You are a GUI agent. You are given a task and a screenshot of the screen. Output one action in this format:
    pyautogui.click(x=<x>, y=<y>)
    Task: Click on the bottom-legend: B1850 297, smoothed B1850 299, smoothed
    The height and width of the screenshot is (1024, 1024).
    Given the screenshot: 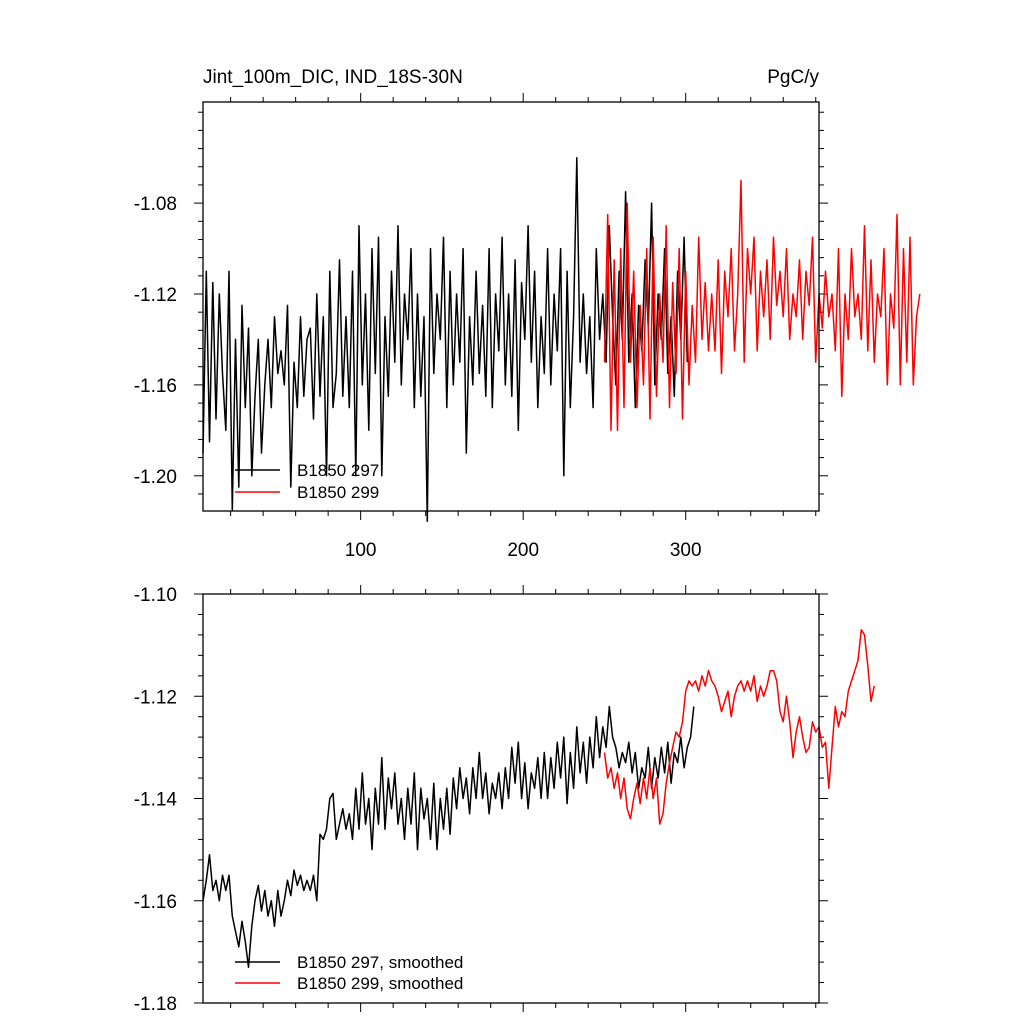 What is the action you would take?
    pyautogui.click(x=349, y=973)
    